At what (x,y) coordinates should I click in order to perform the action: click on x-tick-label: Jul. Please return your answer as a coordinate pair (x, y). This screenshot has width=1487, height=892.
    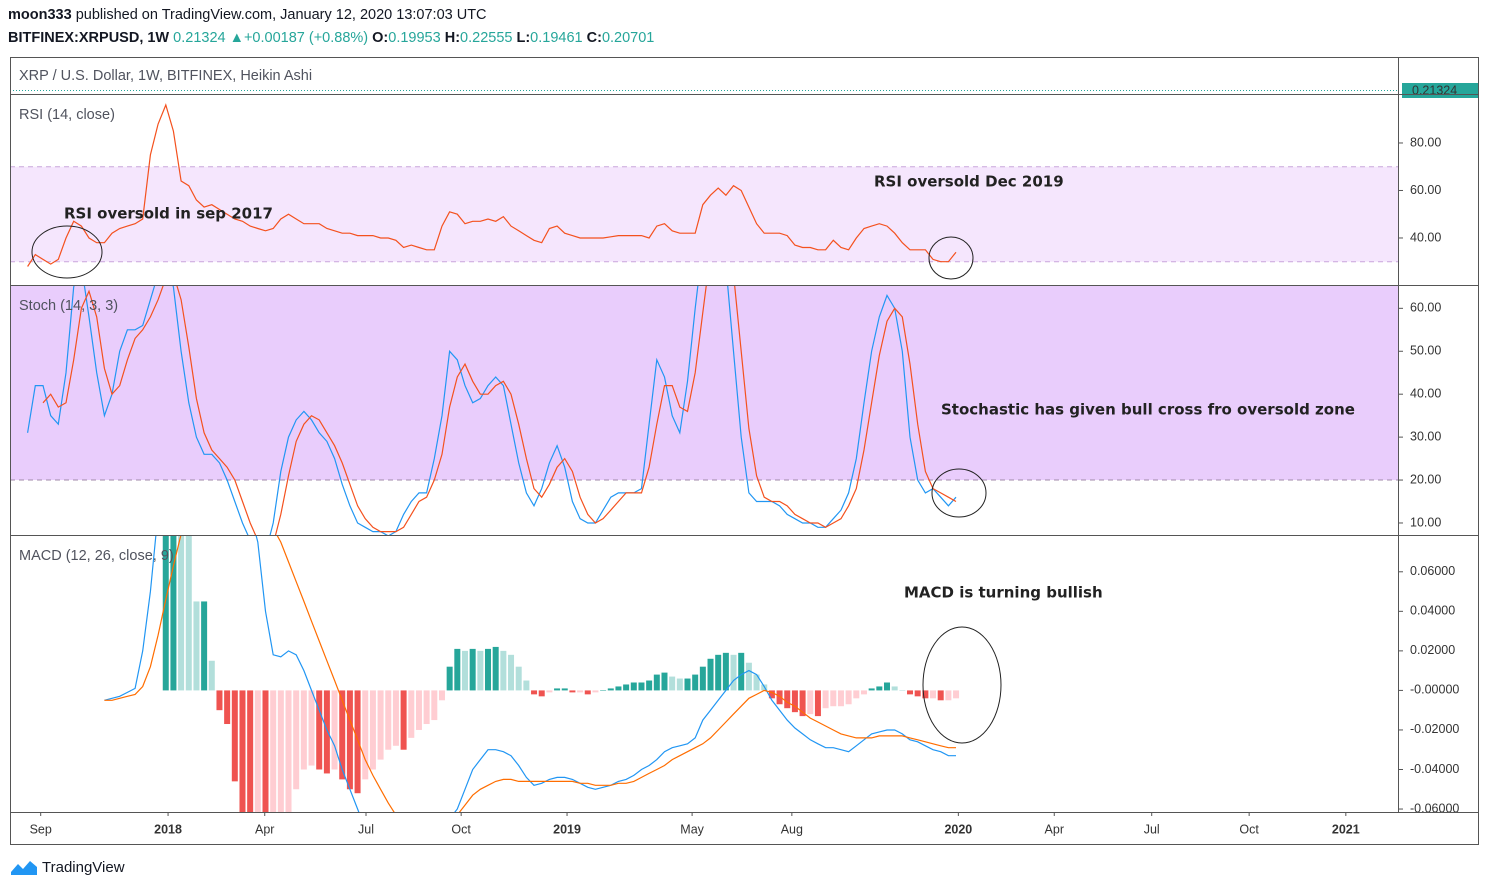
    Looking at the image, I should click on (1152, 829).